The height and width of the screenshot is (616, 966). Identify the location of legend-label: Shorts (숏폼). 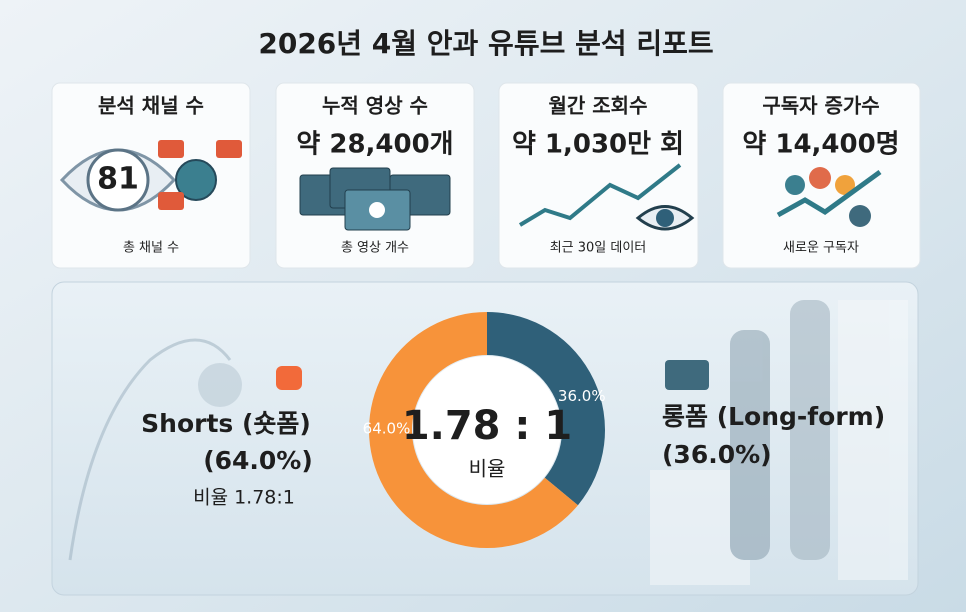
(226, 423).